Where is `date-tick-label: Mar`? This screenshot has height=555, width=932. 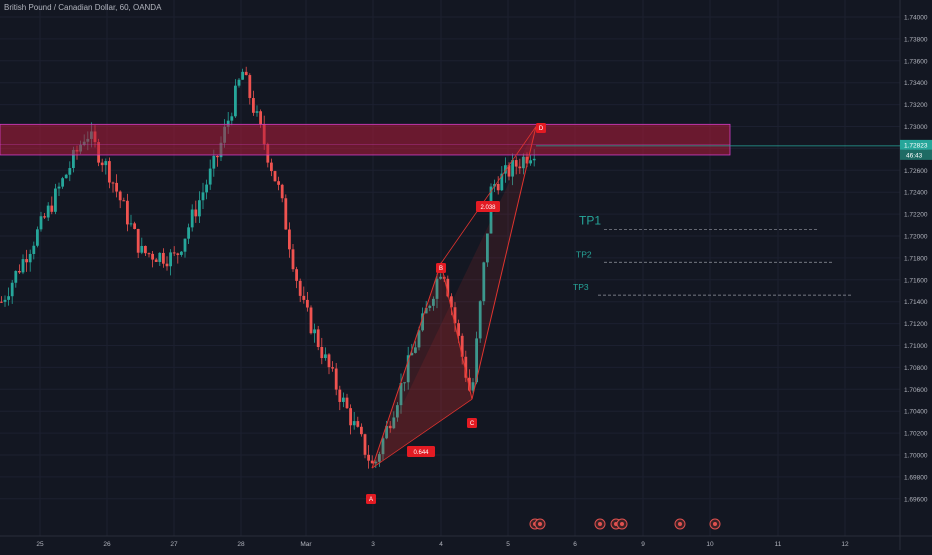
date-tick-label: Mar is located at coordinates (306, 544).